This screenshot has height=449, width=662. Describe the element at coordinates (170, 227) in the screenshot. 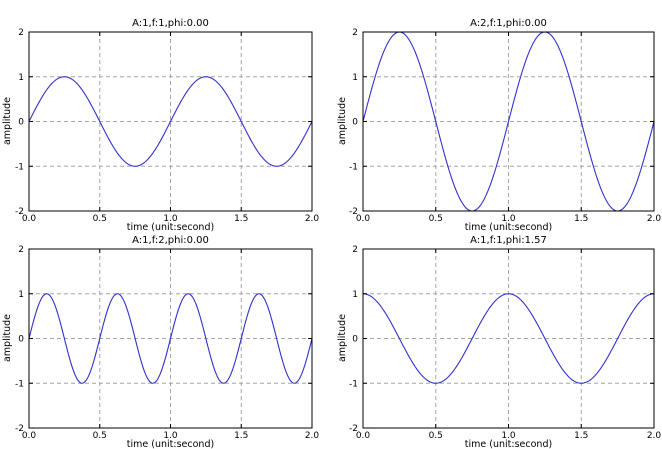

I see `subplot-0-xaxis-label: time (unit:second)` at that location.